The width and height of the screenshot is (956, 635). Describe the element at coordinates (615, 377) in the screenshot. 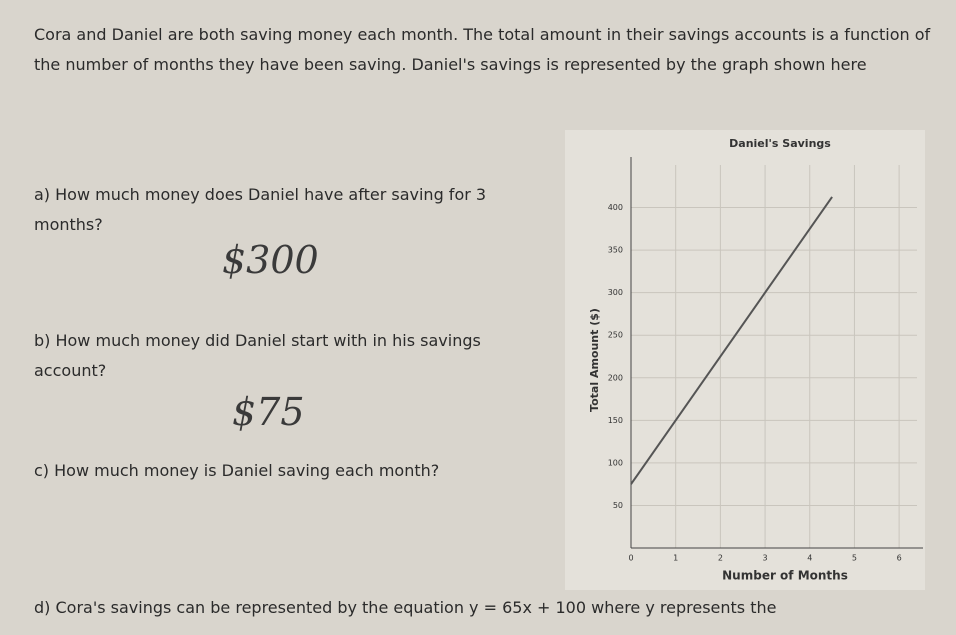

I see `y-tick-label: 200` at that location.